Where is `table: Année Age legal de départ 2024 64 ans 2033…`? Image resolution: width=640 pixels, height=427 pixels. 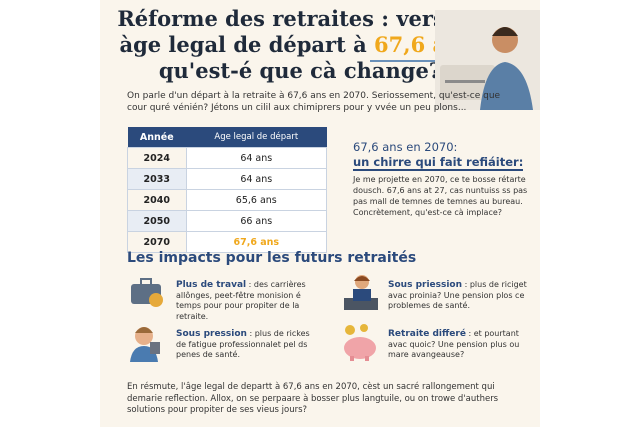 table: Année Age legal de départ 2024 64 ans 2033… is located at coordinates (227, 190).